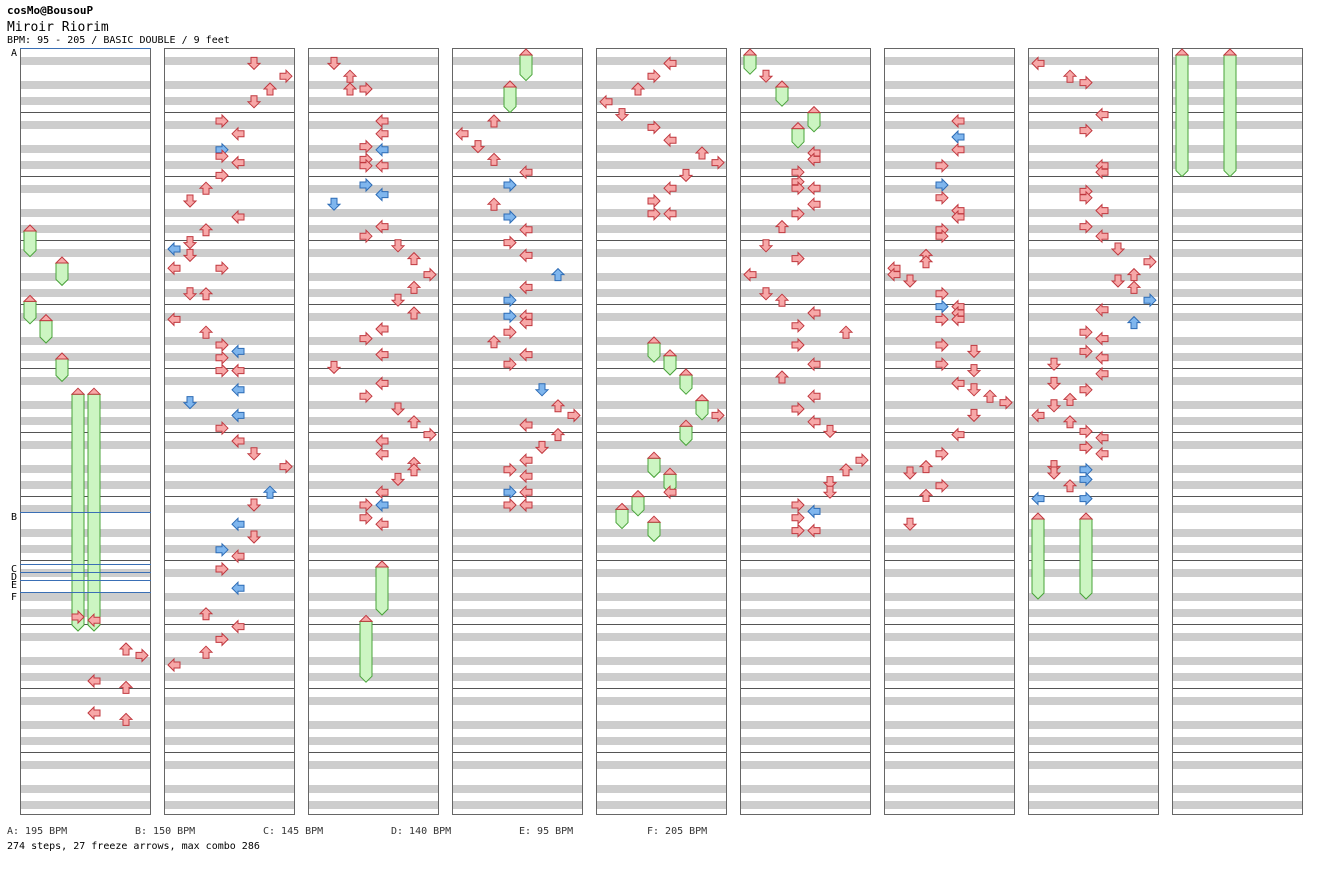 This screenshot has width=1328, height=876. I want to click on bpm-legend-f: F: 205 BPM, so click(677, 831).